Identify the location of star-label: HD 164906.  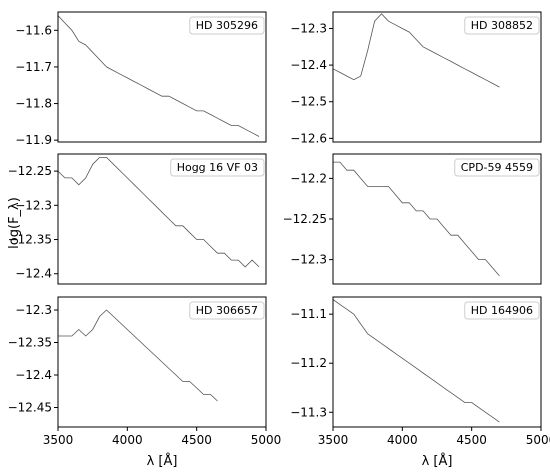
(502, 310).